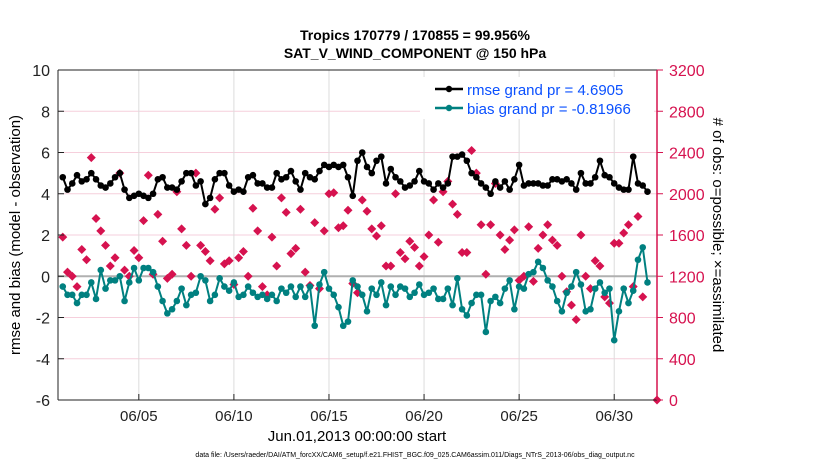 The image size is (830, 470). Describe the element at coordinates (717, 235) in the screenshot. I see `y2-axis-label: # of obs: o=possible; ×=assimilated` at that location.